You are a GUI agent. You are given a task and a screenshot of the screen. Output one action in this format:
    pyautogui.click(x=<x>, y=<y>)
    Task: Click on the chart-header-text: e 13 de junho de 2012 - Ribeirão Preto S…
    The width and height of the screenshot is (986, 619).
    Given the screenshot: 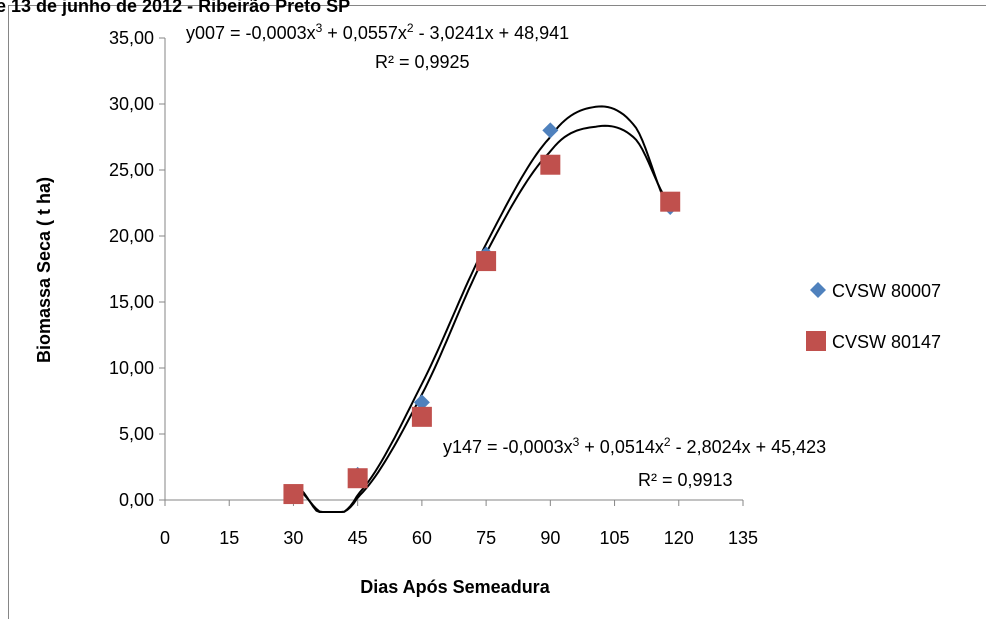 What is the action you would take?
    pyautogui.click(x=175, y=8)
    